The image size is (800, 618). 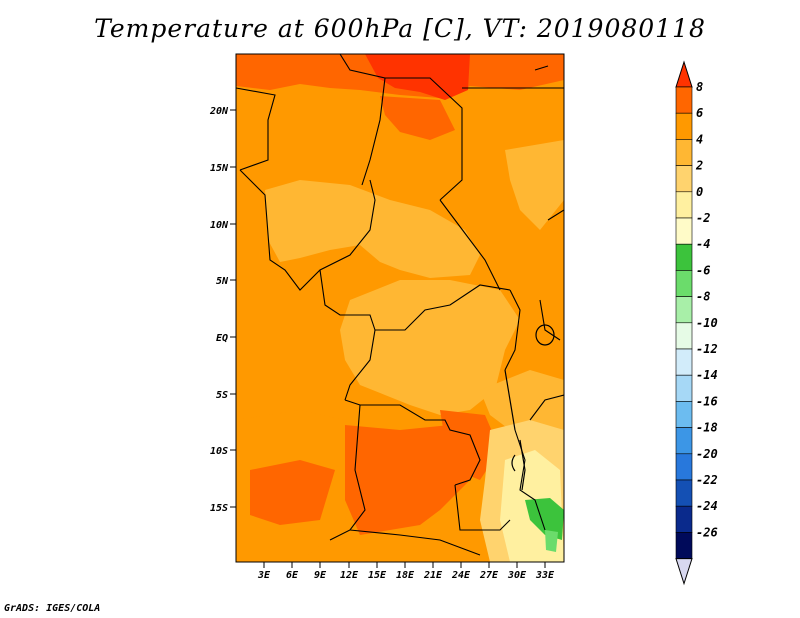 I want to click on lake-victoria, so click(x=545, y=335).